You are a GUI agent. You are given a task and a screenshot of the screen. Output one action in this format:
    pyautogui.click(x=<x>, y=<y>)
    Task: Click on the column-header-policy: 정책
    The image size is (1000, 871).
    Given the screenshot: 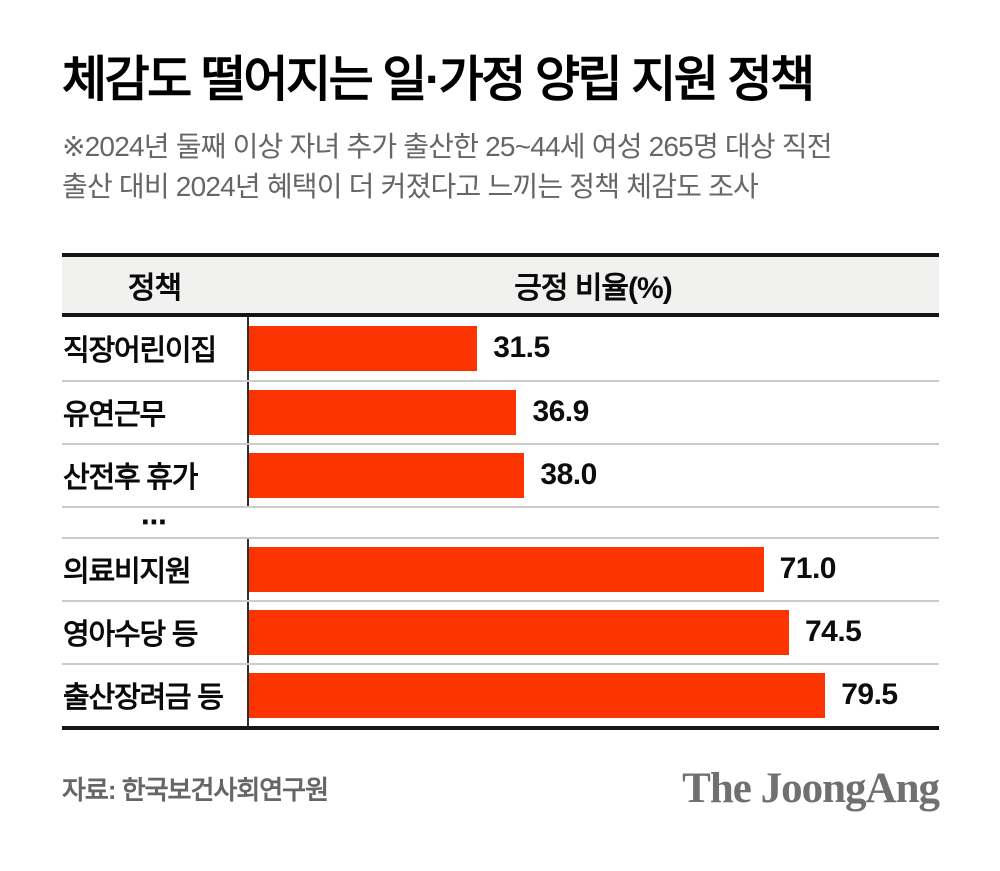 What is the action you would take?
    pyautogui.click(x=154, y=288)
    